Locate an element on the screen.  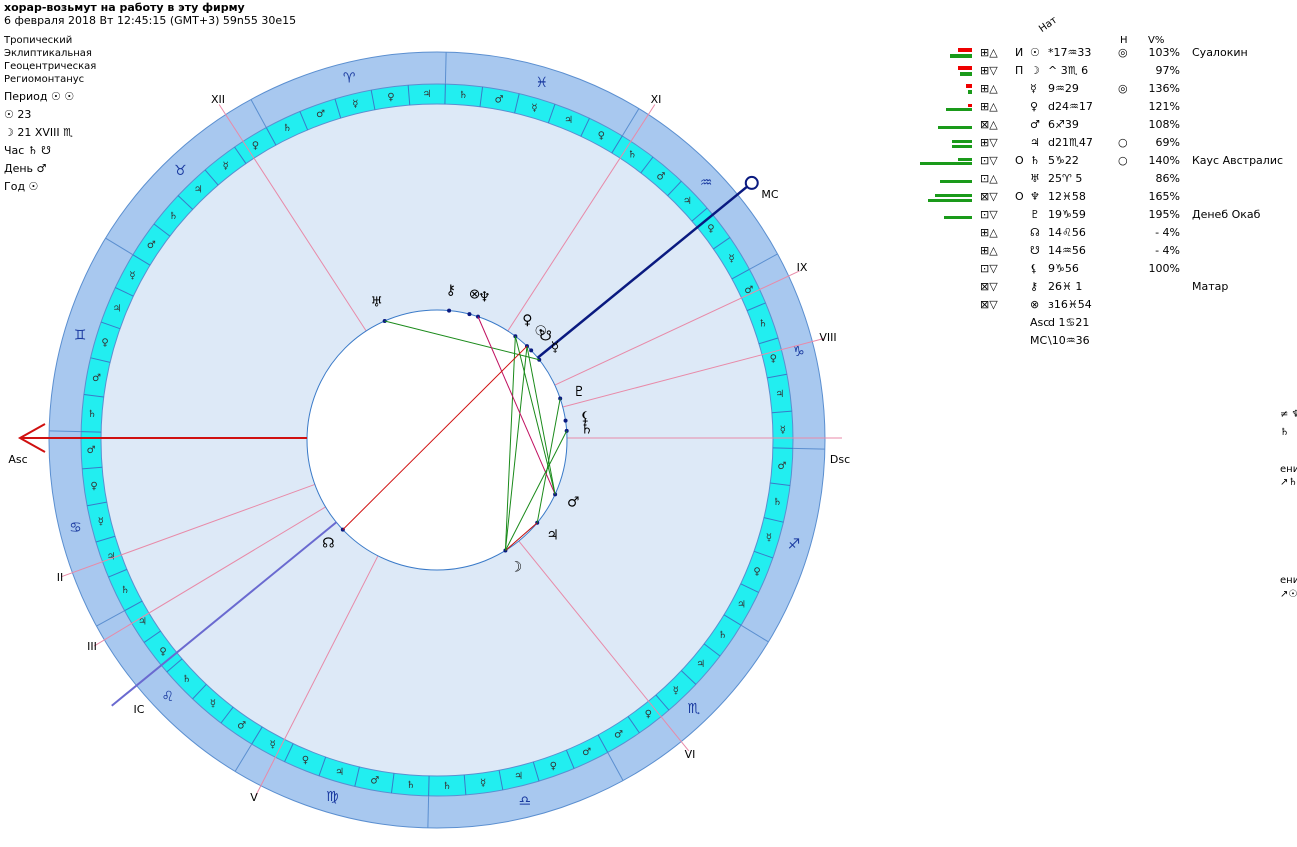
table-planet: ☉ is located at coordinates (1035, 52).